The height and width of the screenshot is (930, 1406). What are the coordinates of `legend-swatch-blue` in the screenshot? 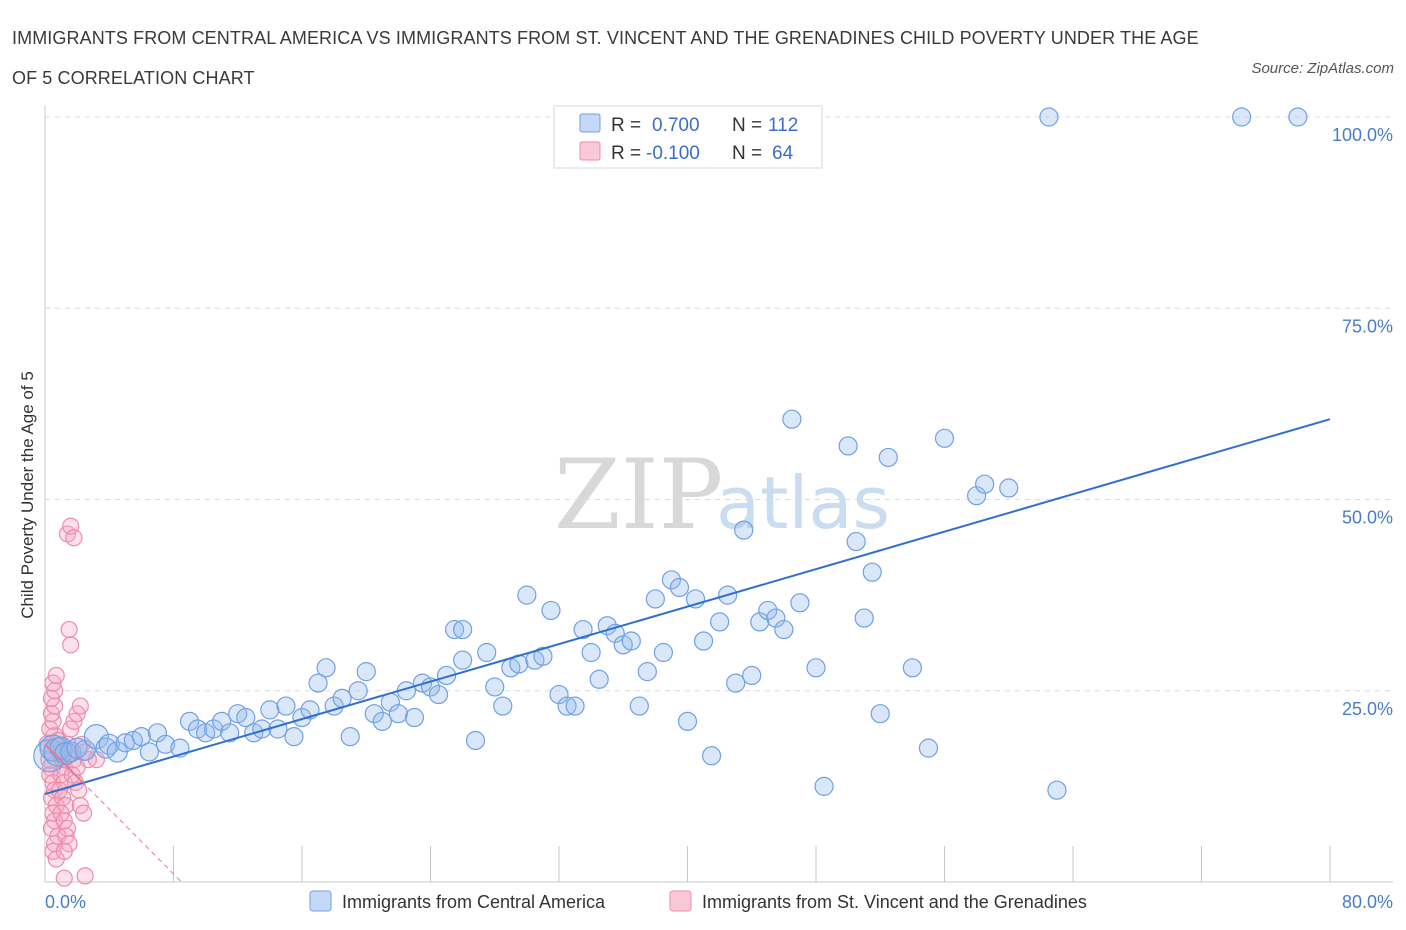 It's located at (590, 123).